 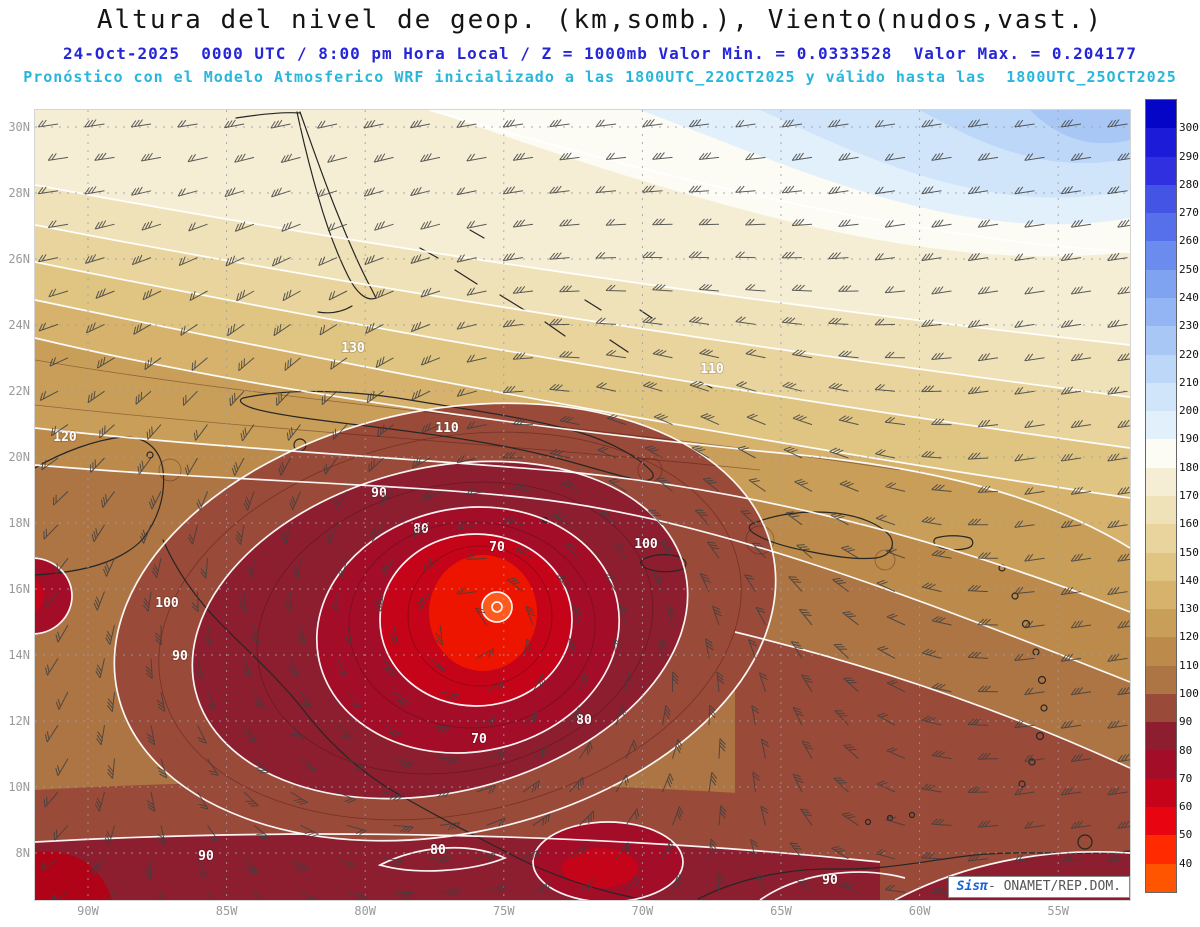 I want to click on onamet-credit: - ONAMET/REP.DOM., so click(x=1054, y=886).